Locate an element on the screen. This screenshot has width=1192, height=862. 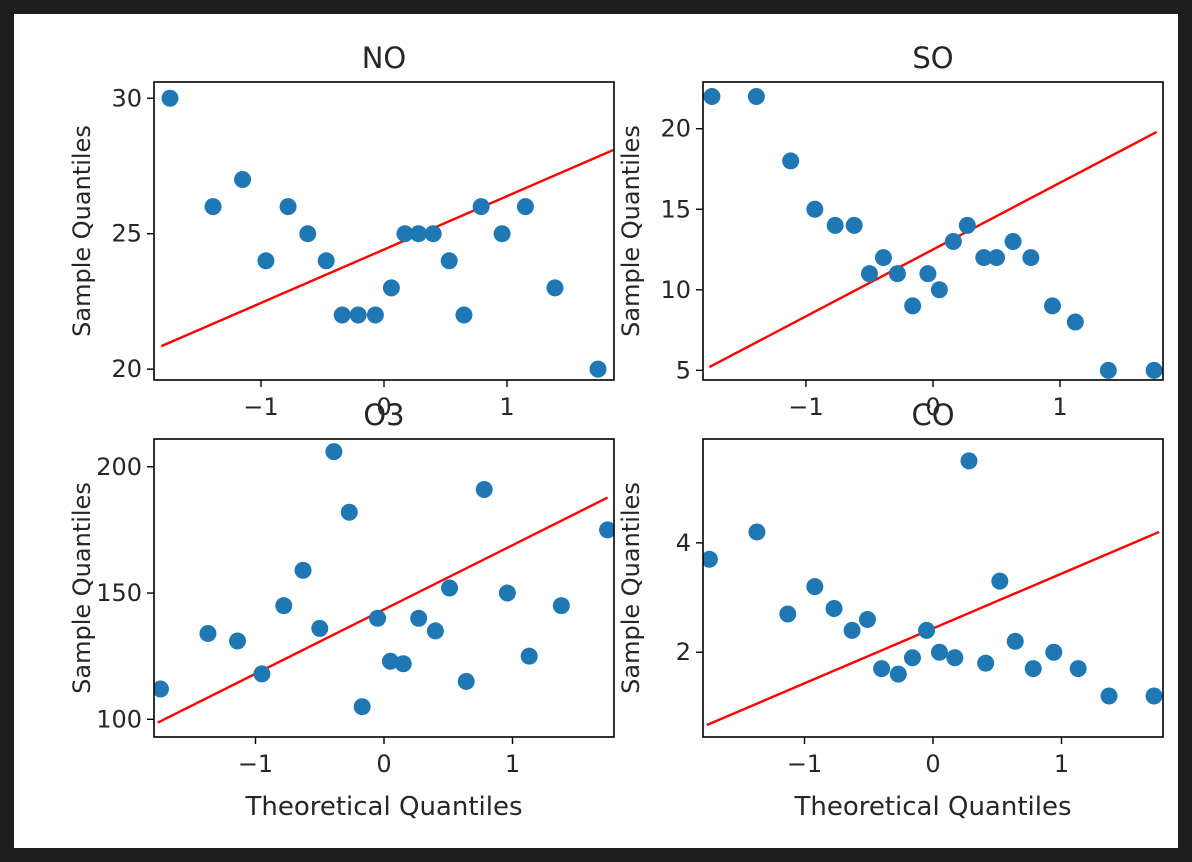
points-o3 is located at coordinates (384, 579).